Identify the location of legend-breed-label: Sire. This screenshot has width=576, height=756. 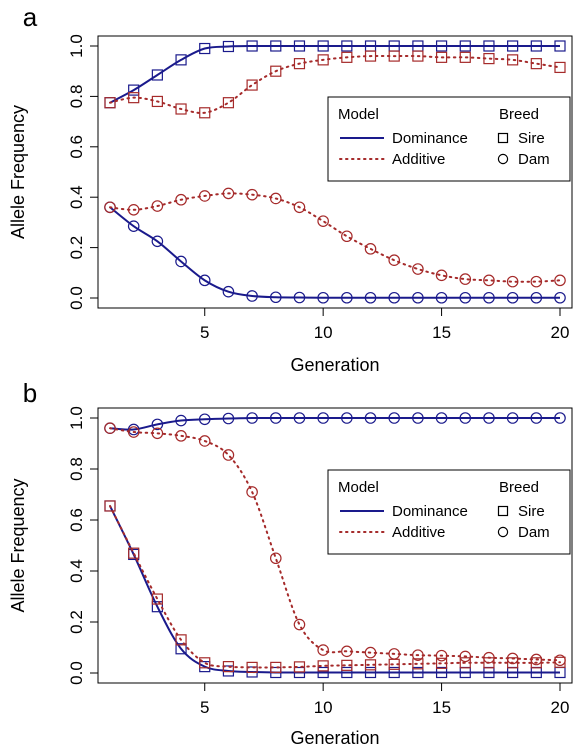
(531, 138).